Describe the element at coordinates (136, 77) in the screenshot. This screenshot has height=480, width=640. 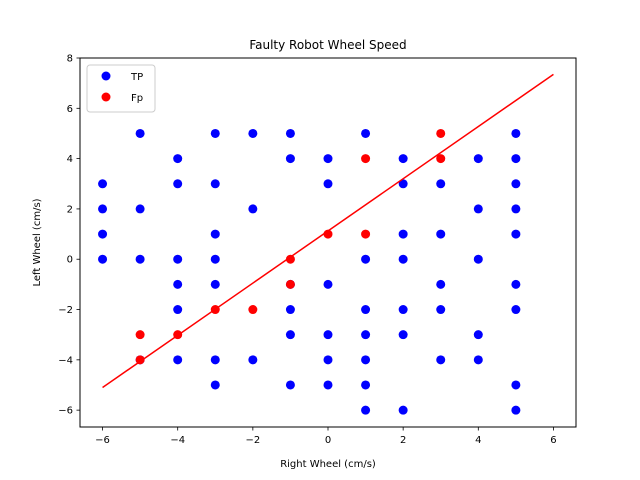
I see `legend-label-tp: TP` at that location.